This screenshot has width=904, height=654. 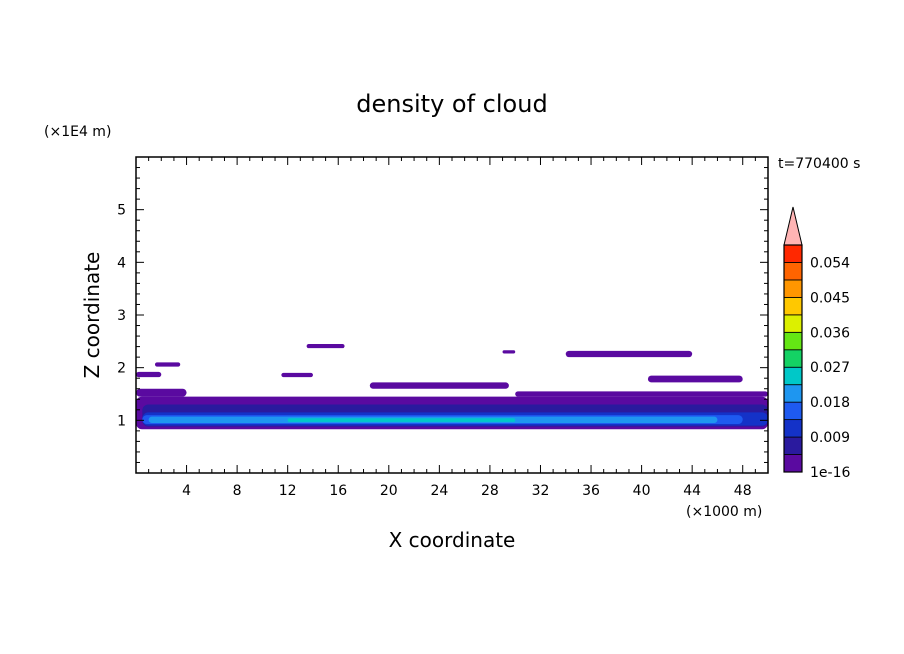 I want to click on x-tick-label: 40, so click(x=642, y=491).